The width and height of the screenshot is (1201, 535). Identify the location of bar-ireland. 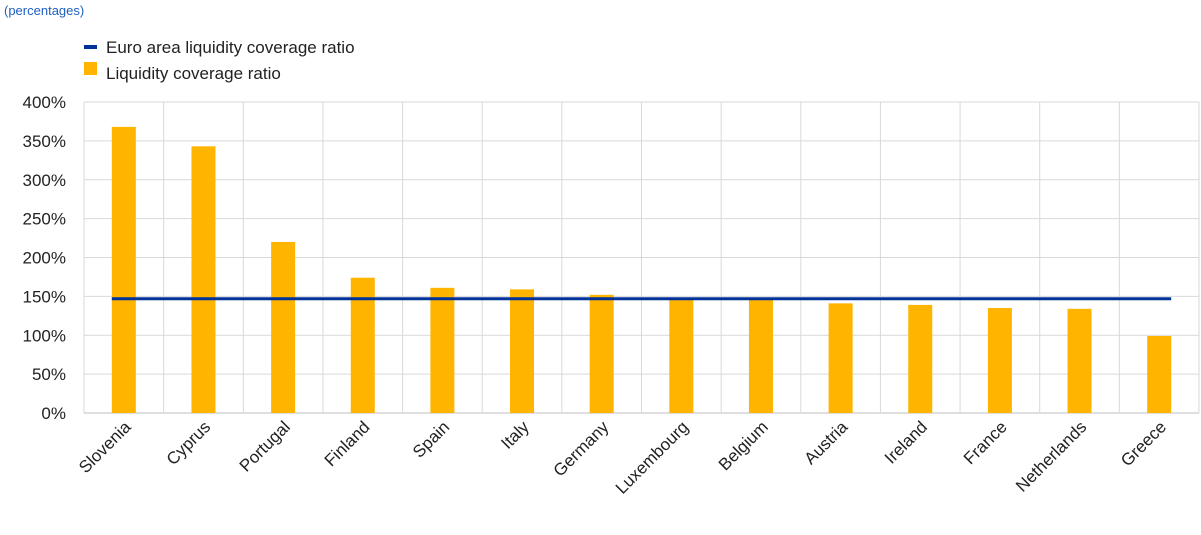
(920, 358).